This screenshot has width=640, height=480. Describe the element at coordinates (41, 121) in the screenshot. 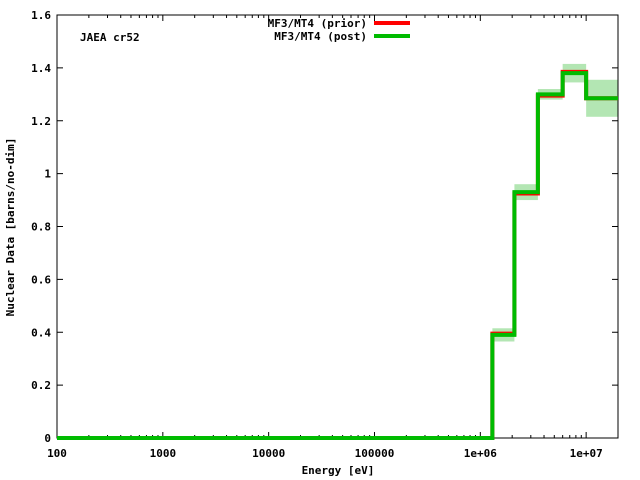

I see `y-tick-label: 1.2` at that location.